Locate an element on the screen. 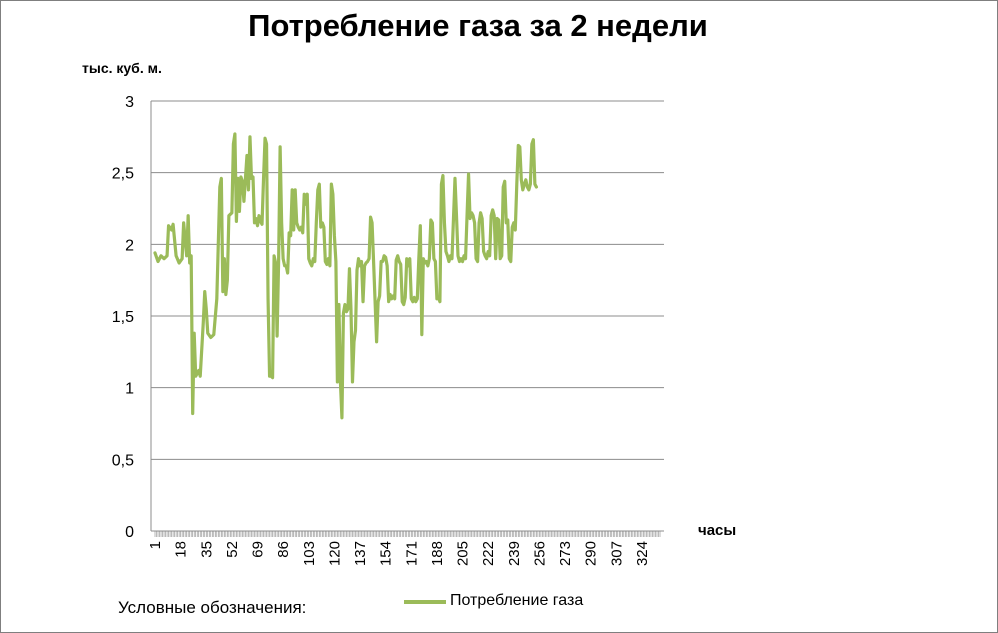 The image size is (998, 633). x-tick-label-19: 324 is located at coordinates (642, 553).